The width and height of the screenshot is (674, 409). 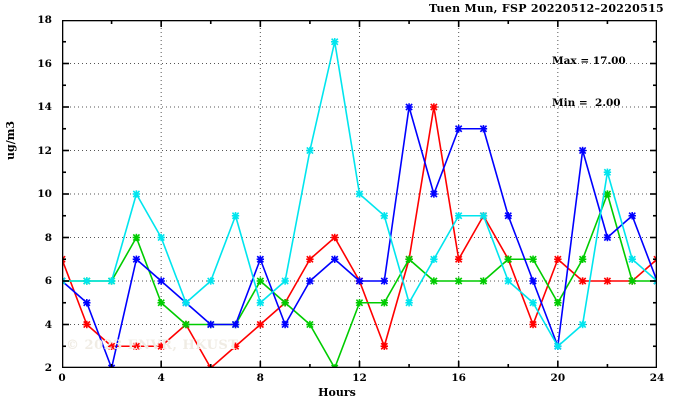 I want to click on chart-title: Tuen Mun, FSP 20220512–20220515, so click(x=546, y=8).